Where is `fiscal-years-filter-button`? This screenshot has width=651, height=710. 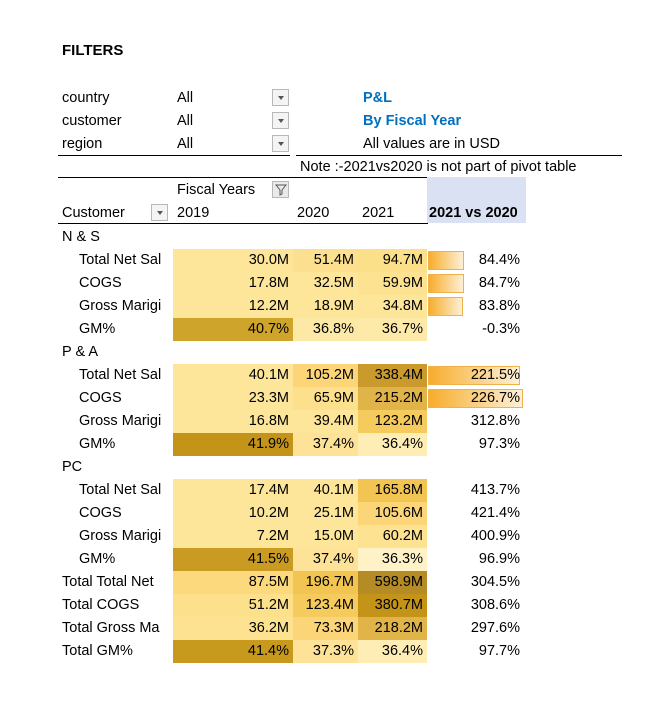 fiscal-years-filter-button is located at coordinates (280, 189).